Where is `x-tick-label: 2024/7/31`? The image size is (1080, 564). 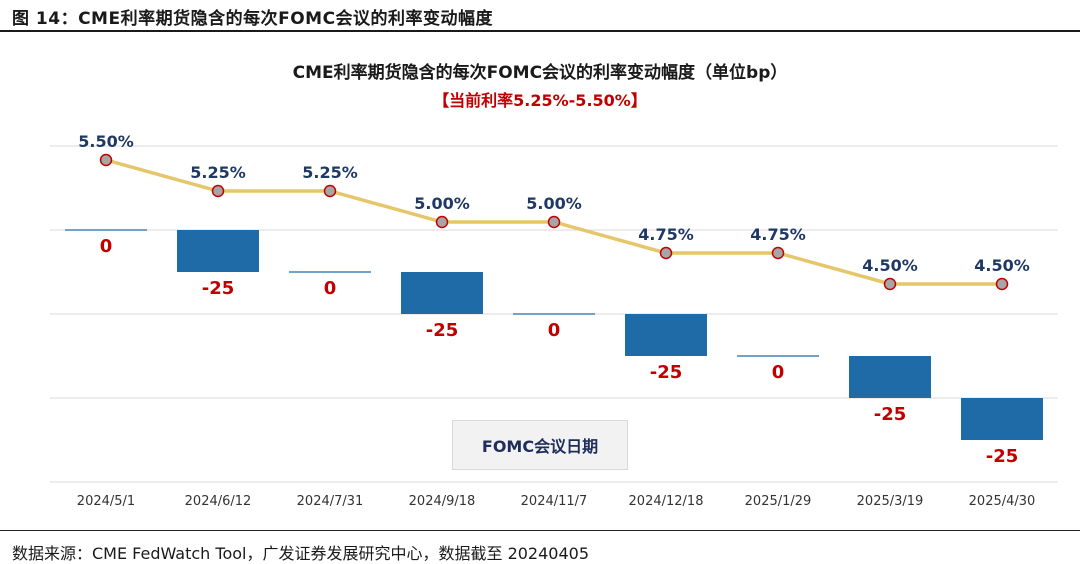
x-tick-label: 2024/7/31 is located at coordinates (330, 501).